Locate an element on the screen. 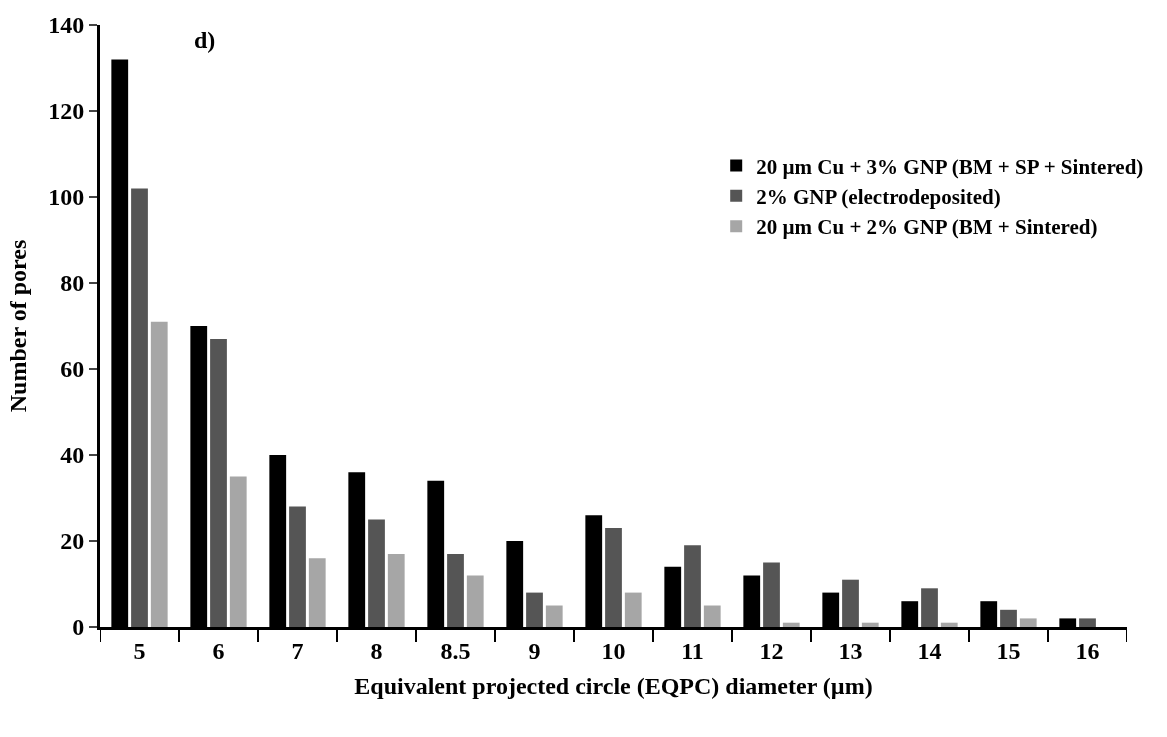 The height and width of the screenshot is (737, 1167). y-tick-label: 60 is located at coordinates (72, 369).